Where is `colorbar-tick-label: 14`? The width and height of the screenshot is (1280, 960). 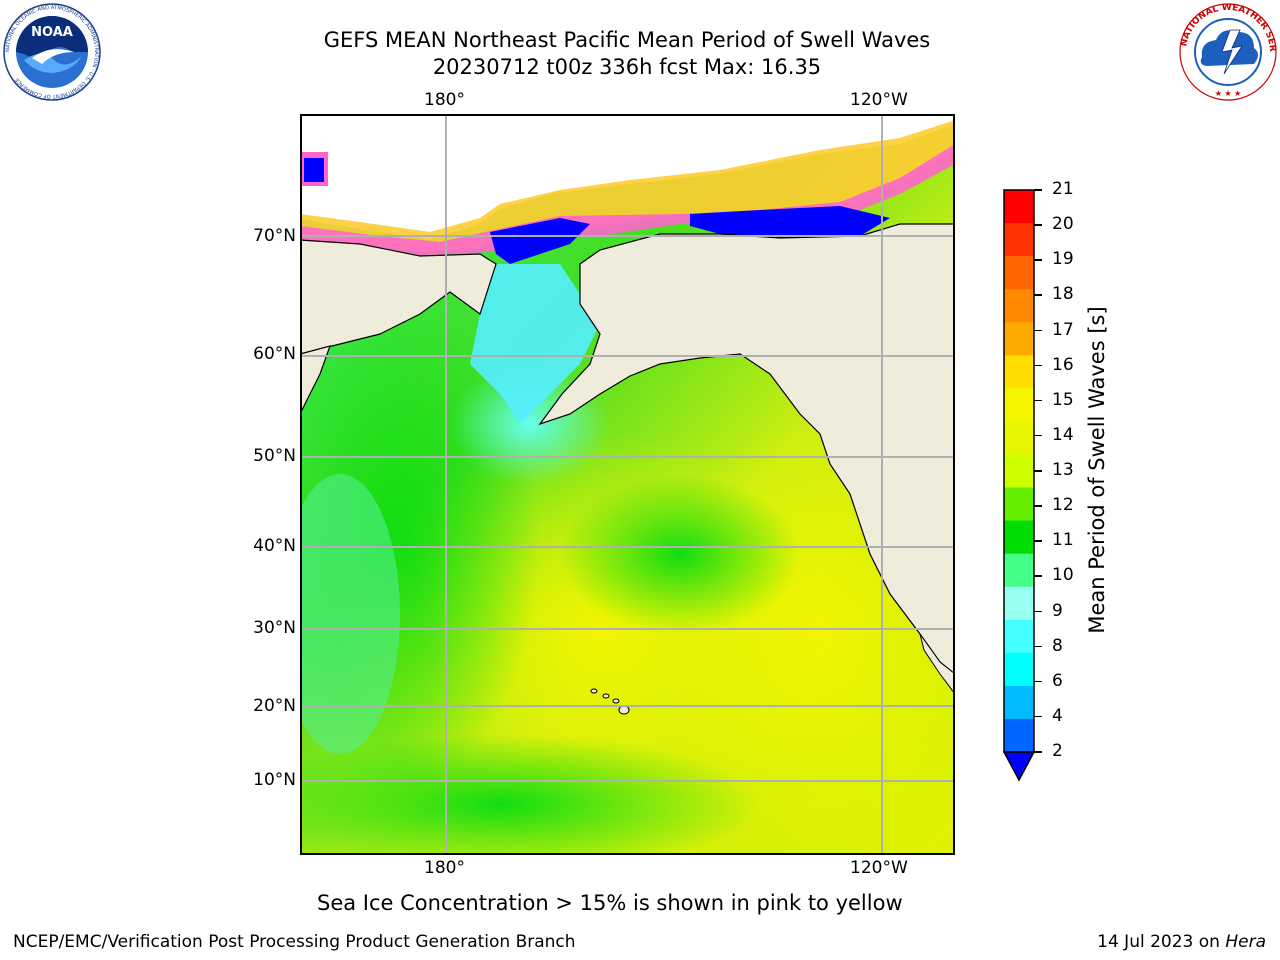
colorbar-tick-label: 14 is located at coordinates (1063, 434).